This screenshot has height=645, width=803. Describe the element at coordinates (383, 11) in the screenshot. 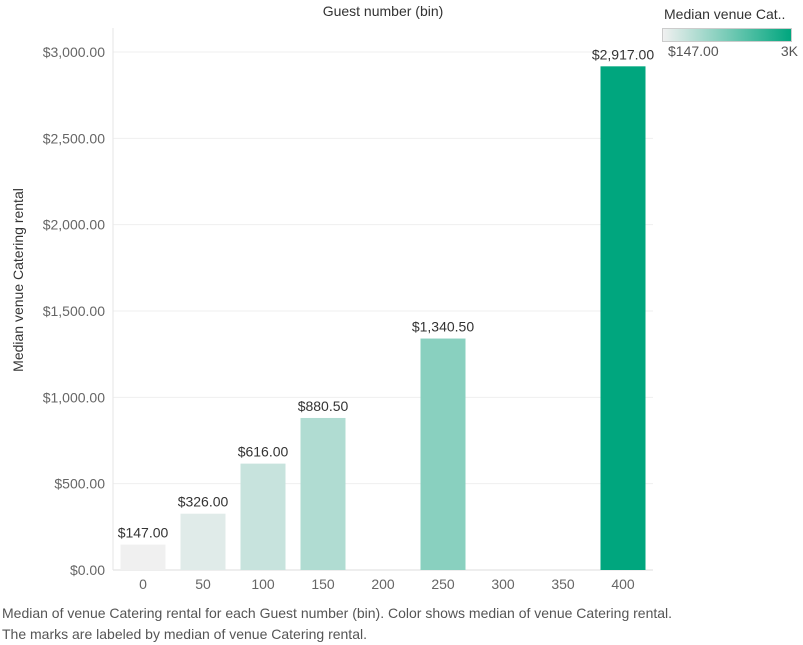

I see `x-axis-title: Guest number (bin)` at that location.